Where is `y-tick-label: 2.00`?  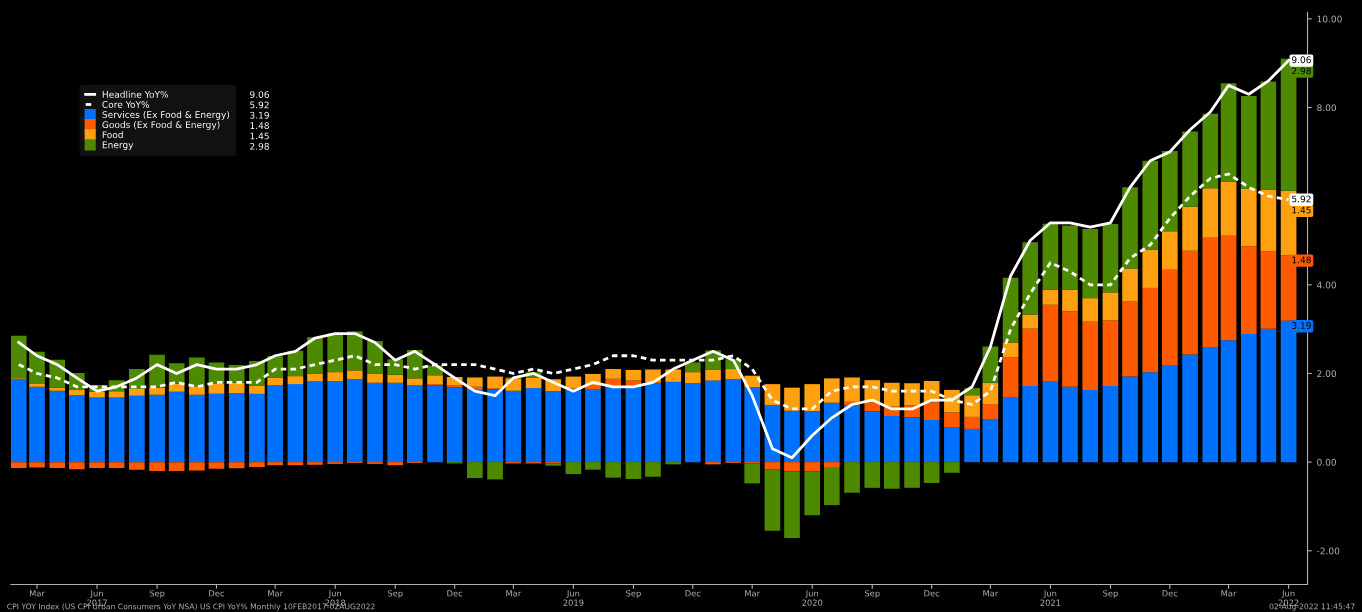 y-tick-label: 2.00 is located at coordinates (1327, 374).